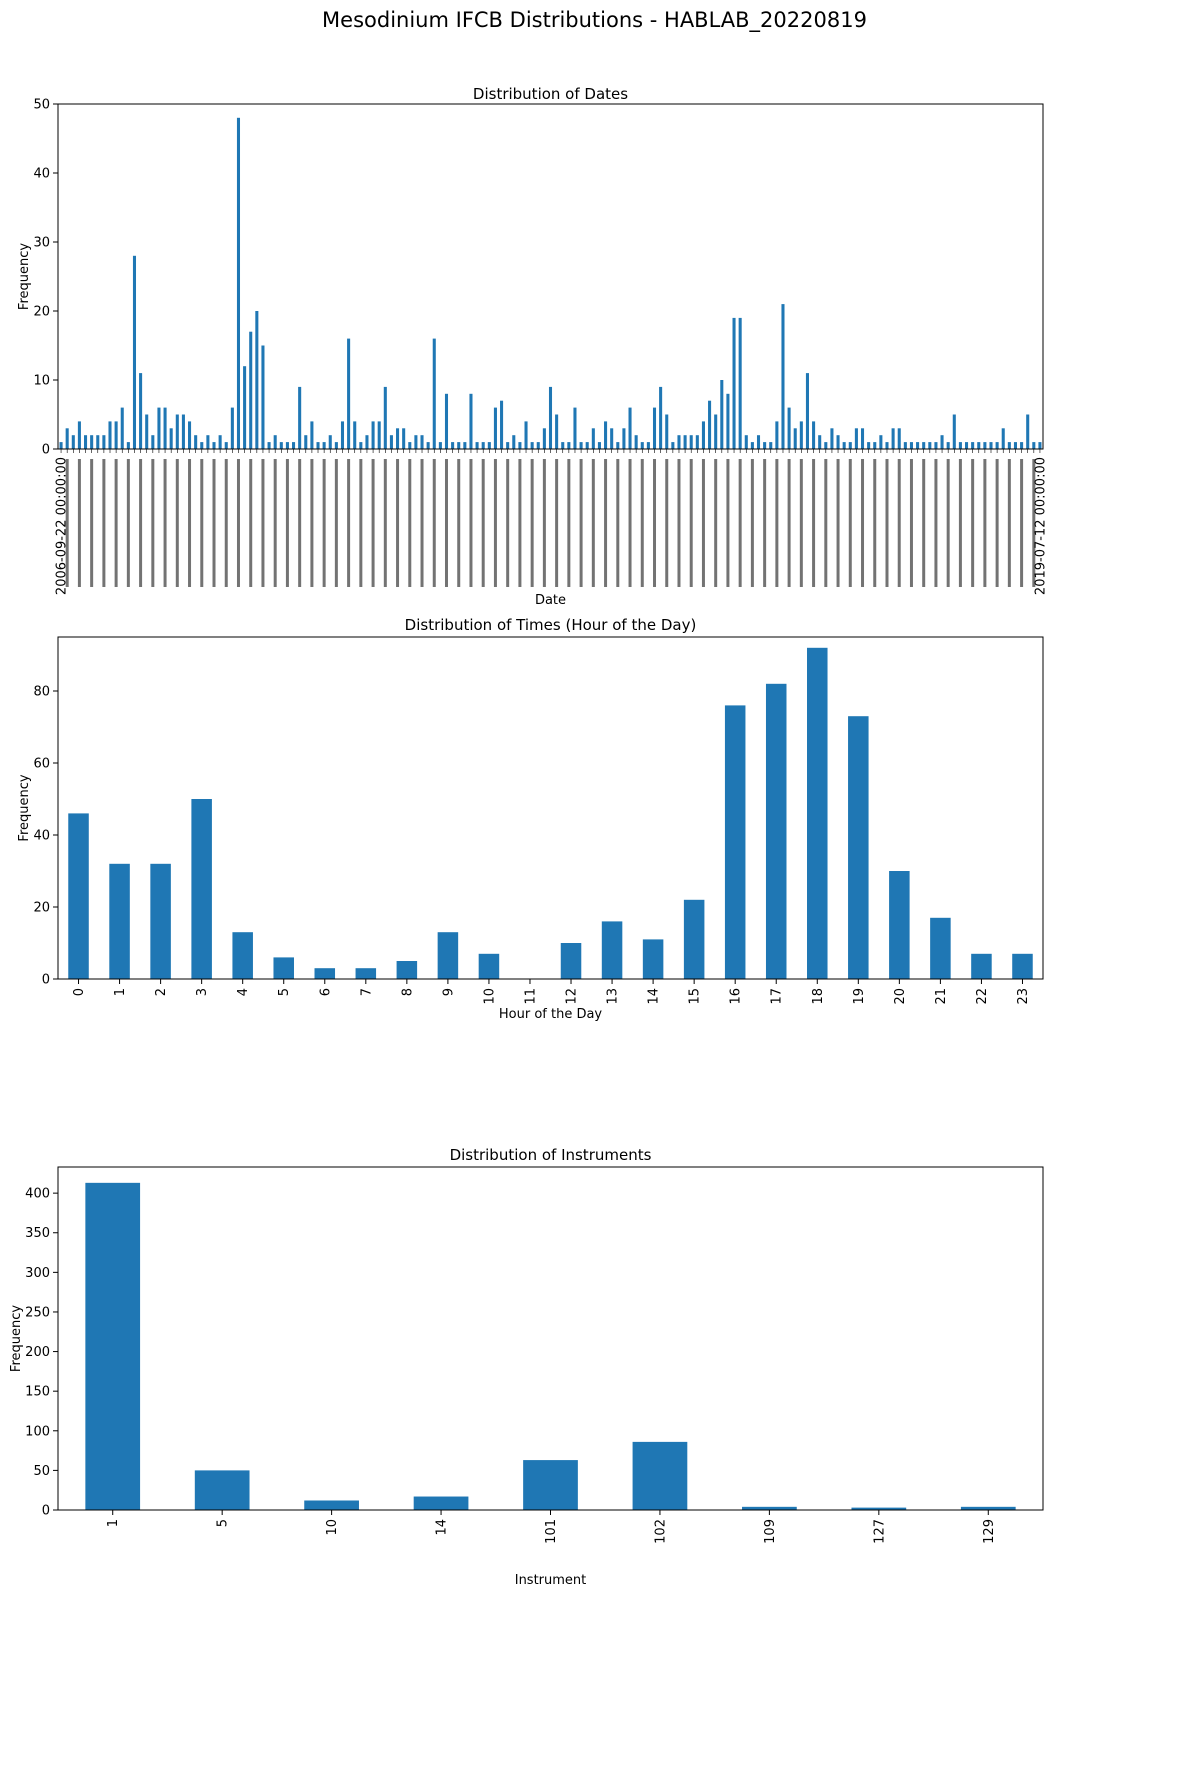  Describe the element at coordinates (660, 1531) in the screenshot. I see `x-tick-label: 102` at that location.